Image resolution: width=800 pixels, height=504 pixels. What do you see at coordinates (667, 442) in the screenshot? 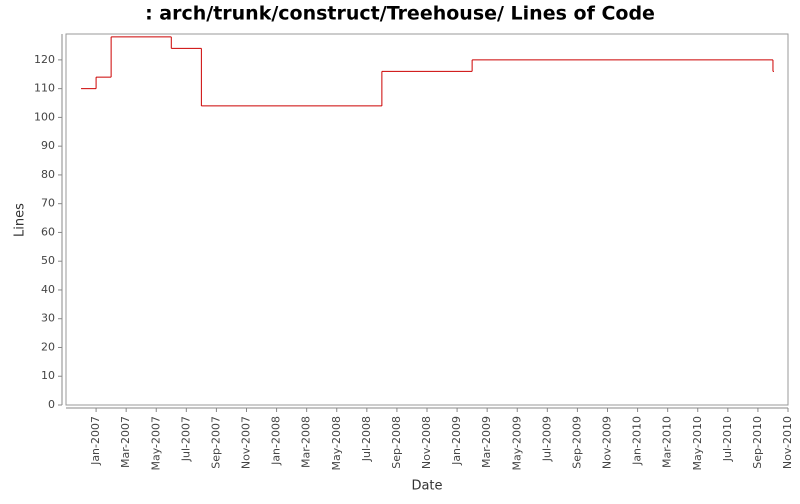
I see `x-tick-label: Mar-2010` at bounding box center [667, 442].